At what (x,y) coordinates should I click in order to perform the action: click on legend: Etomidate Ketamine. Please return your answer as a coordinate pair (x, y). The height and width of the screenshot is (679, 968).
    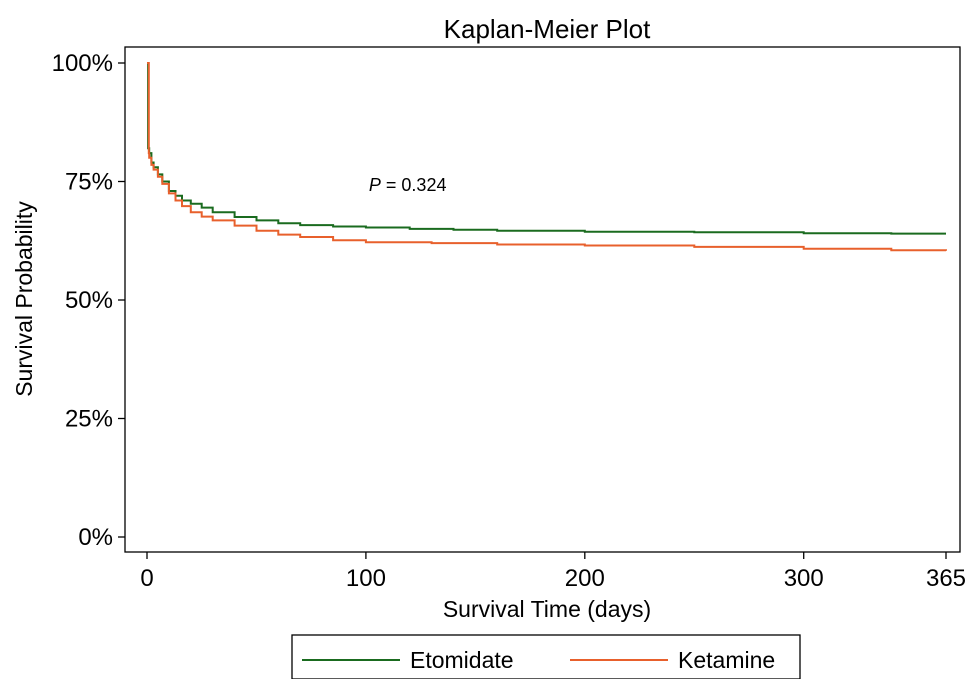
    Looking at the image, I should click on (546, 656).